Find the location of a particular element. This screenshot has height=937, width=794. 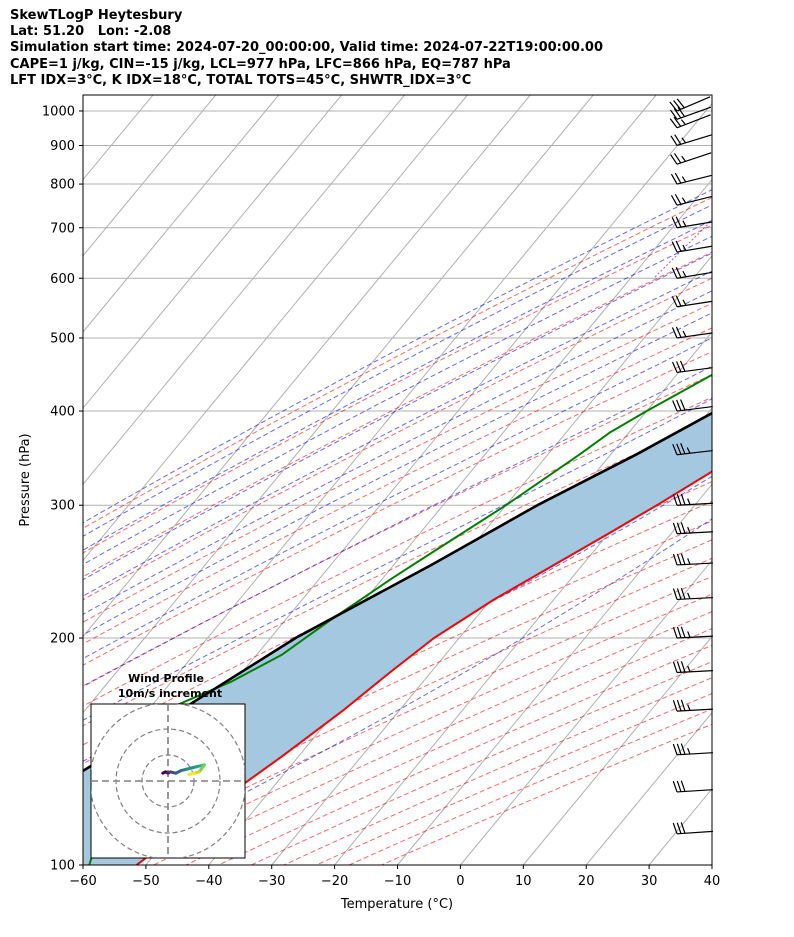

hodograph-title: Wind Profile is located at coordinates (166, 678).